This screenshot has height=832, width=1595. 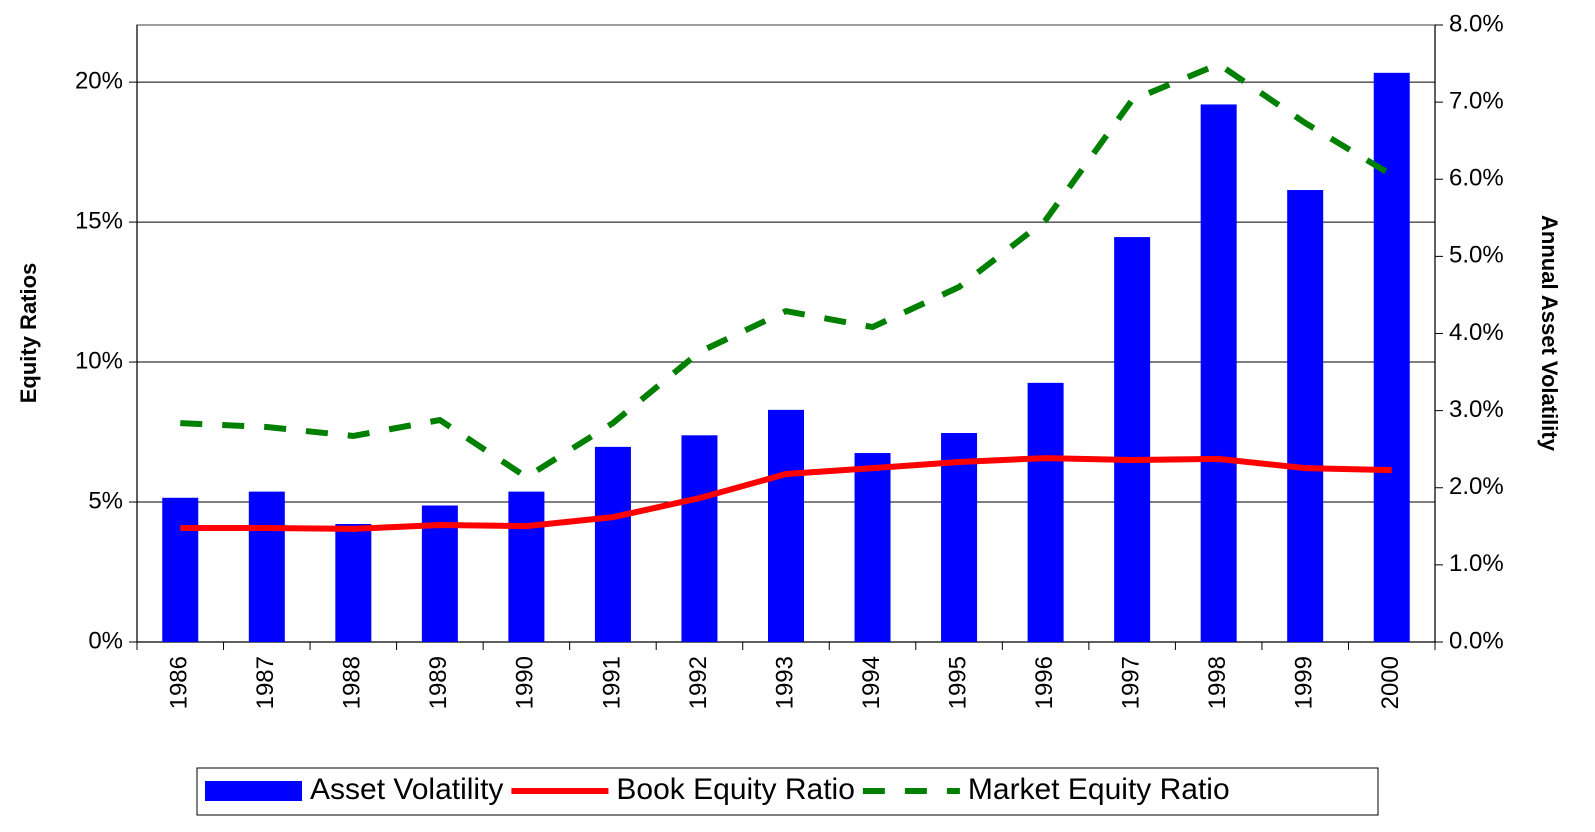 I want to click on x-tick-label: 1988, so click(x=352, y=682).